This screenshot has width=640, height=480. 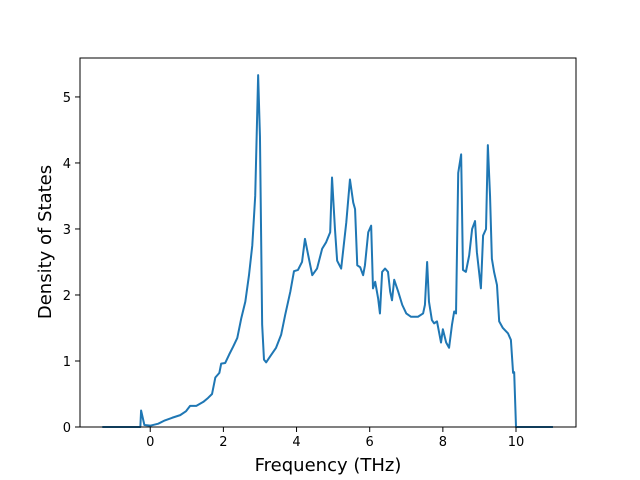 What do you see at coordinates (328, 465) in the screenshot?
I see `x-axis-label: Frequency (THz)` at bounding box center [328, 465].